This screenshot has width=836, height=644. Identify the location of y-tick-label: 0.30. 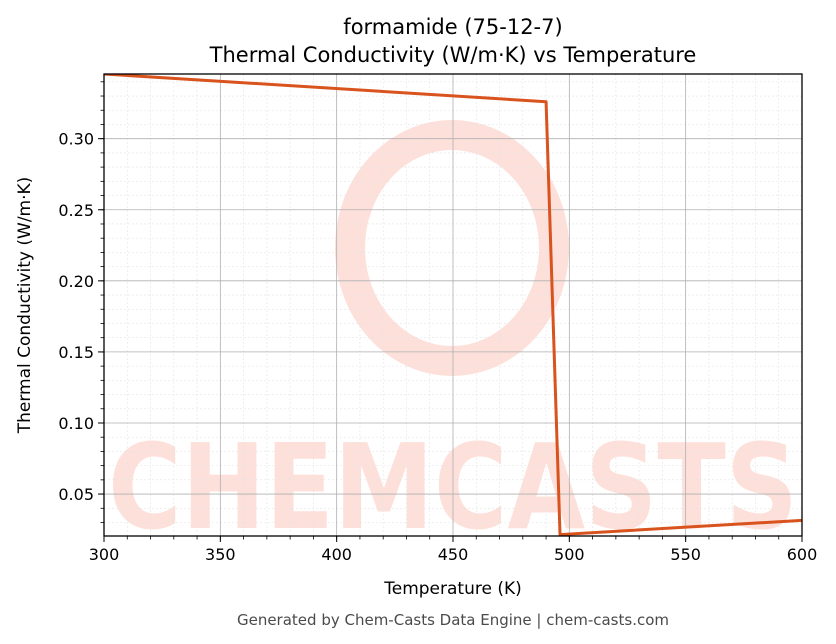
(76, 139).